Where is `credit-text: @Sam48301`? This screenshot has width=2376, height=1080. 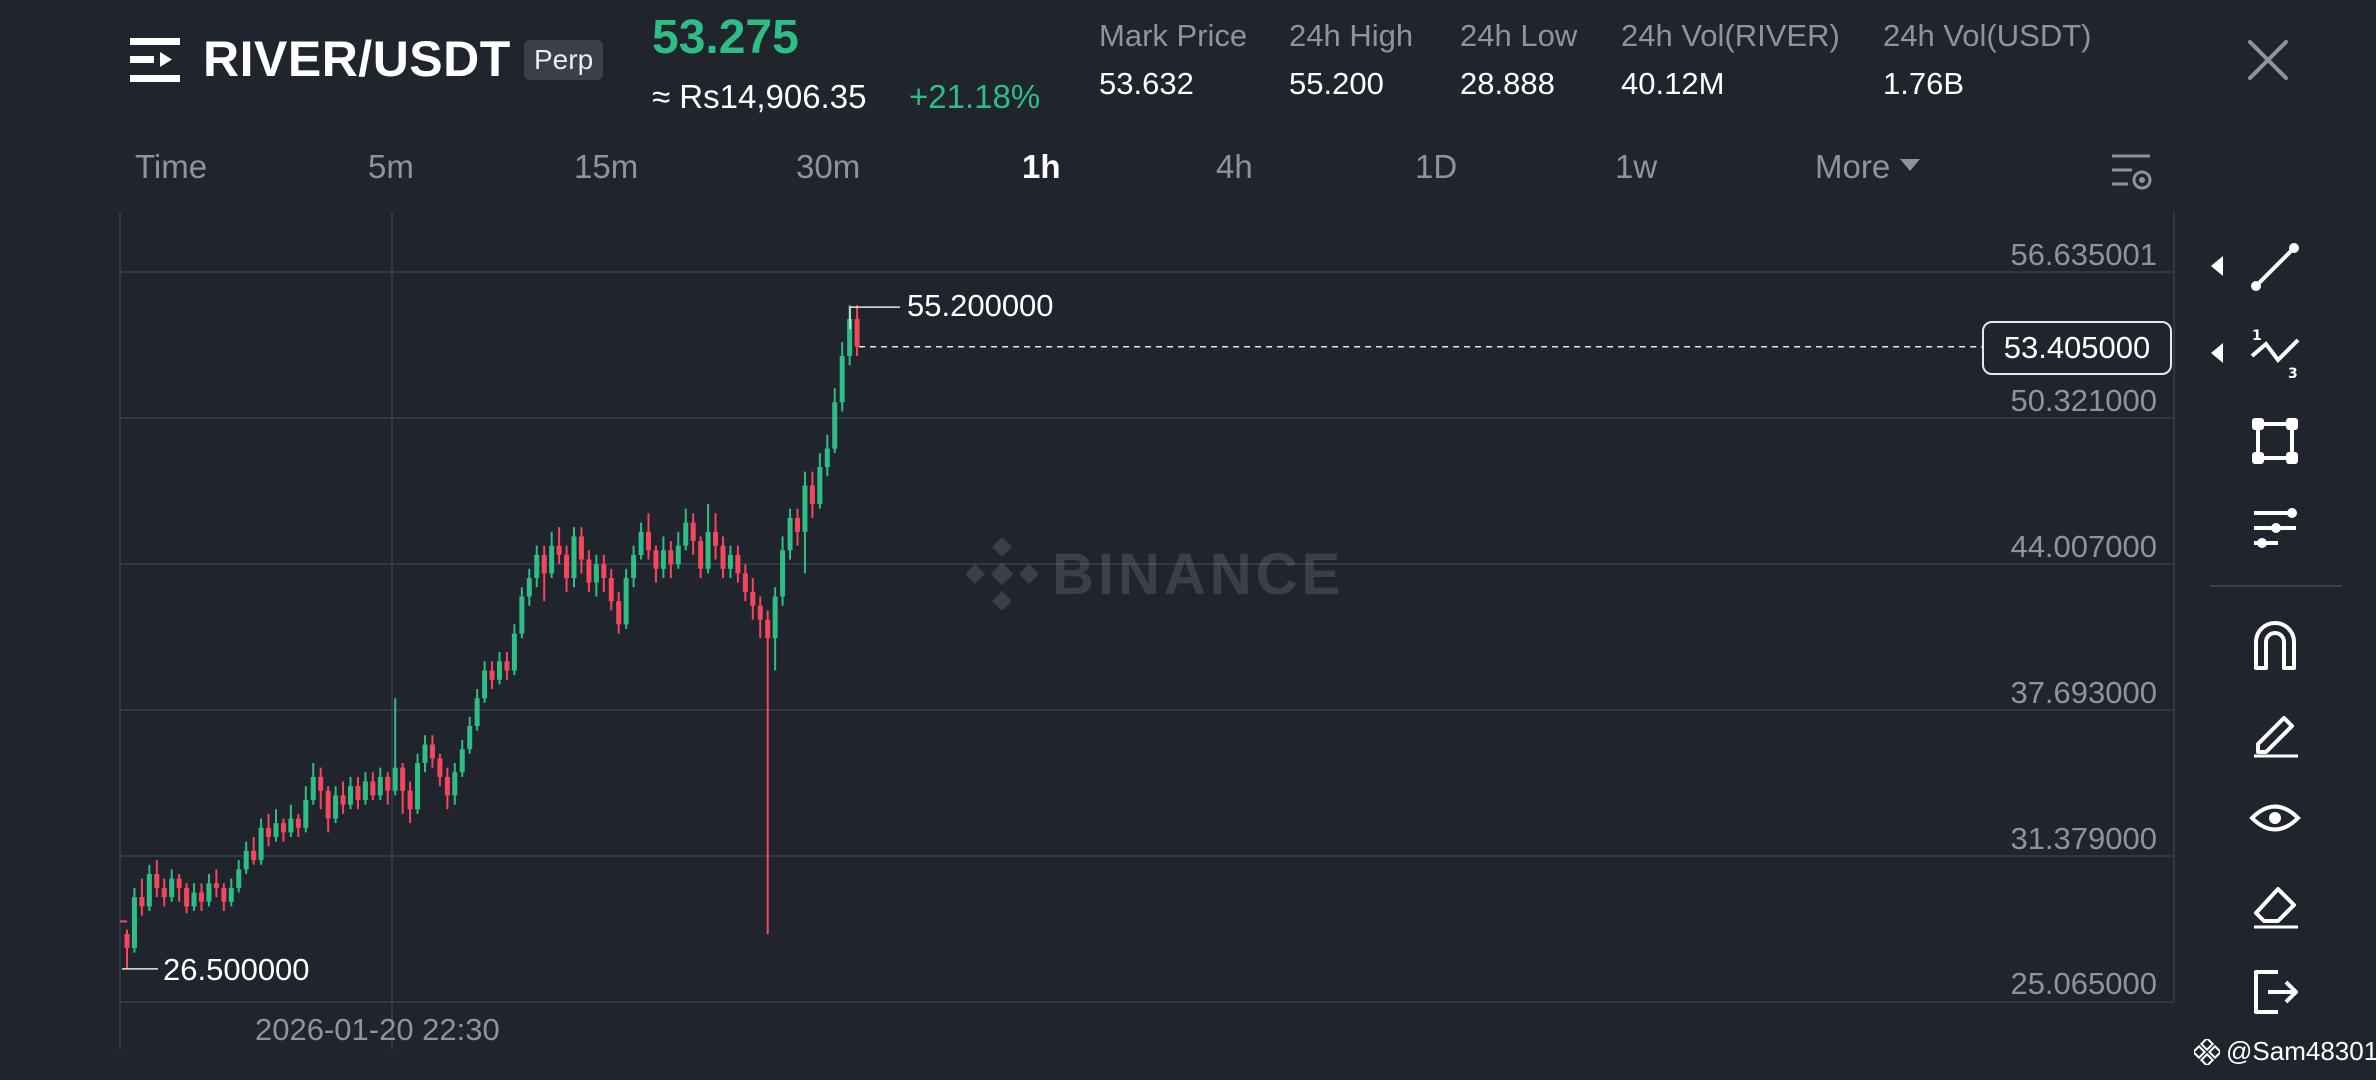 credit-text: @Sam48301 is located at coordinates (2301, 1051).